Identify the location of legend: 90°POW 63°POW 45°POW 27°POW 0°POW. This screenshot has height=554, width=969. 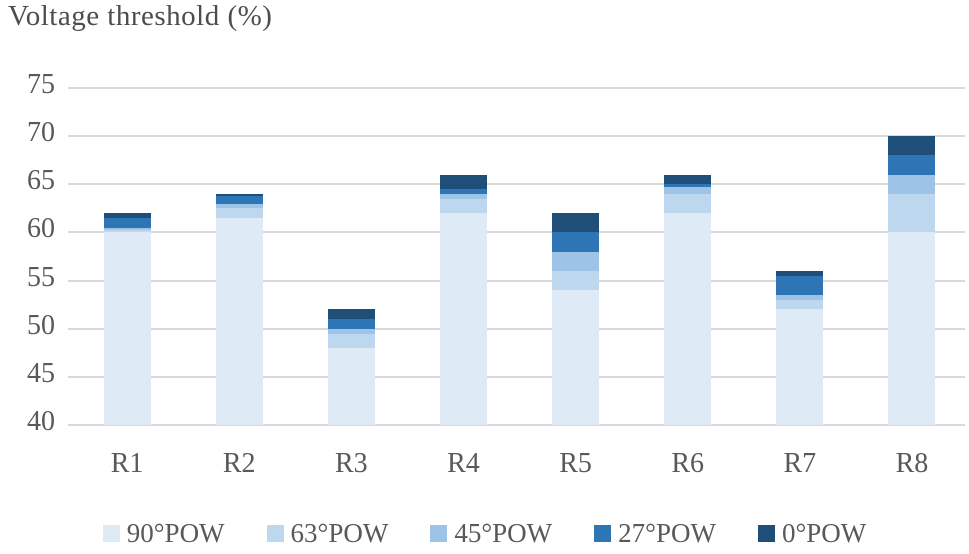
(484, 533).